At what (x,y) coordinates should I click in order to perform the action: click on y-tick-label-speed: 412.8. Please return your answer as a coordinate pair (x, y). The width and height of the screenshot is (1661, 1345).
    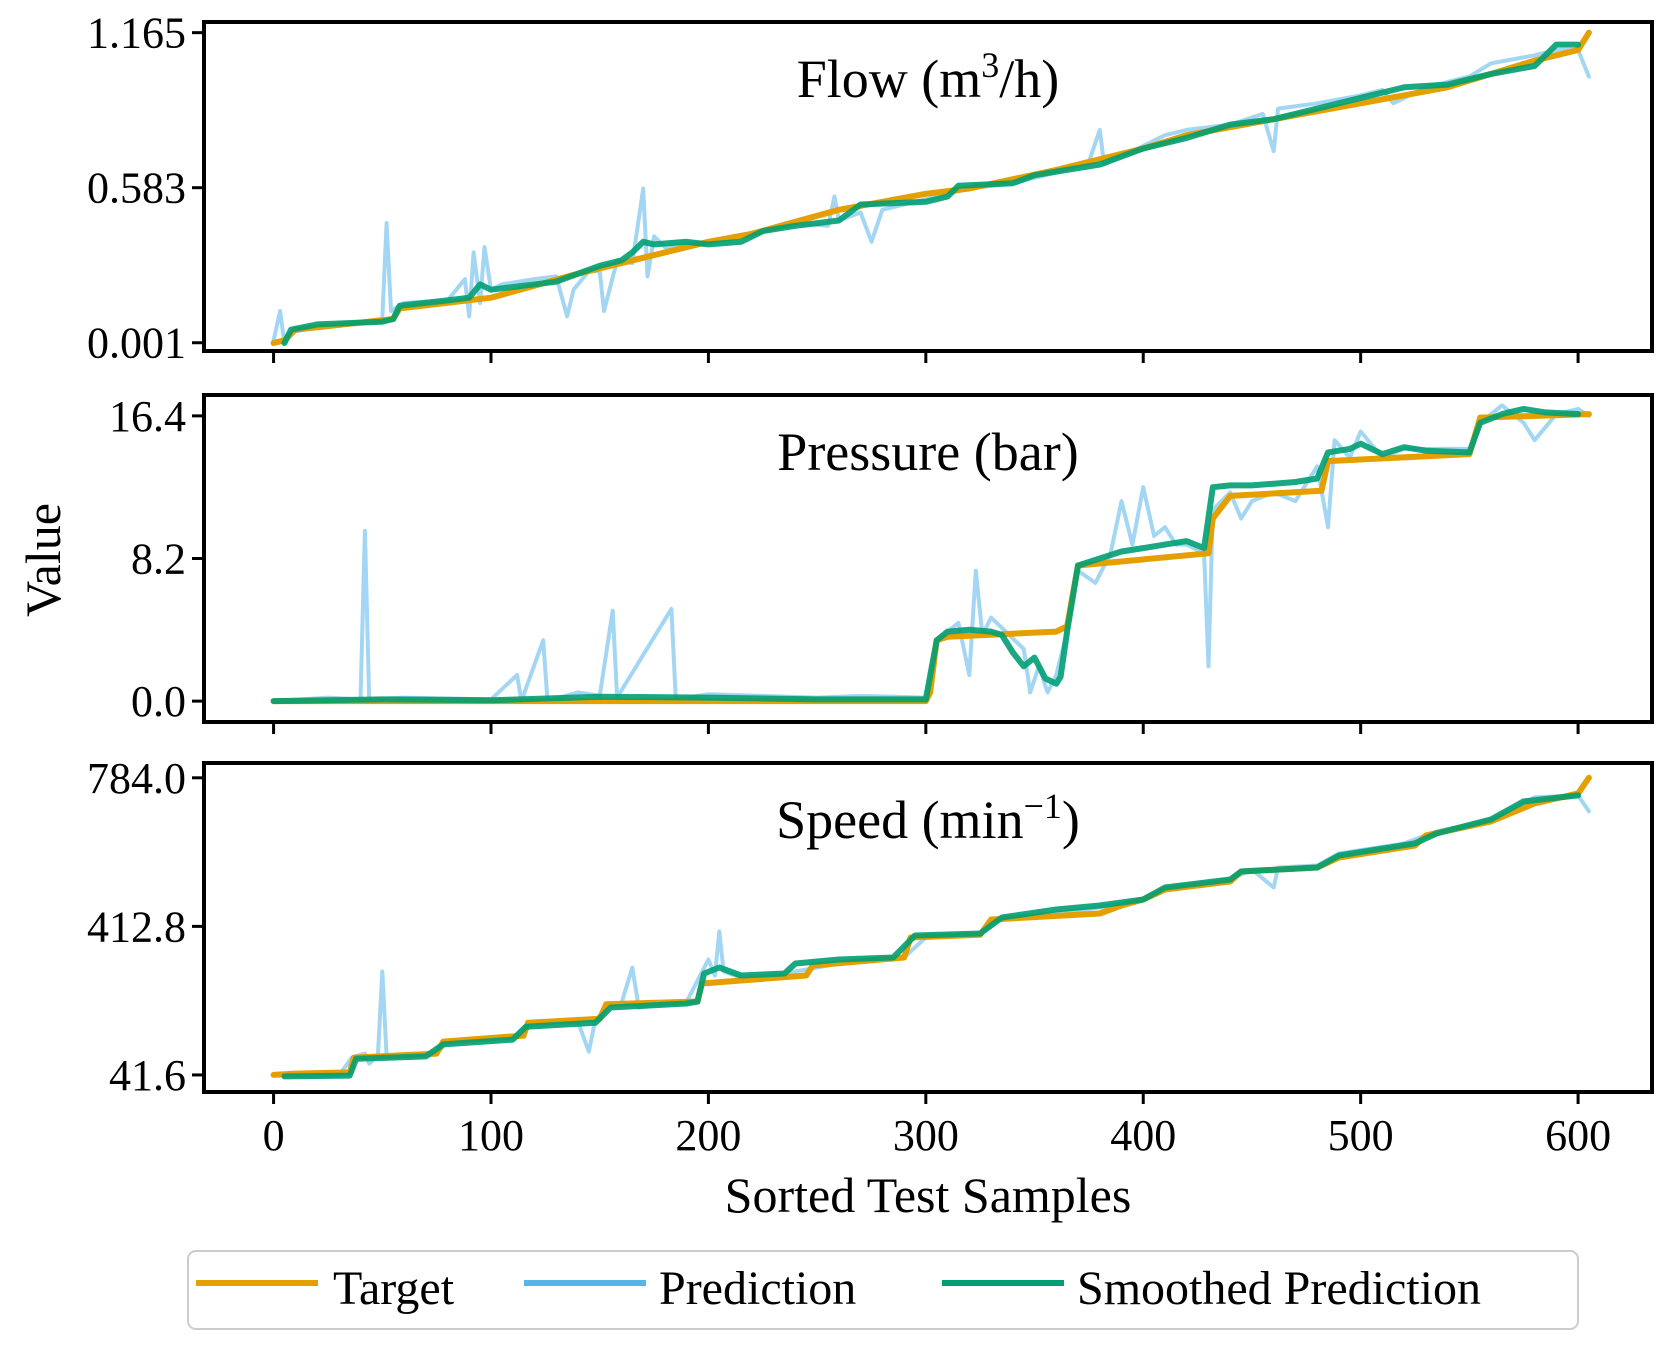
    Looking at the image, I should click on (136, 926).